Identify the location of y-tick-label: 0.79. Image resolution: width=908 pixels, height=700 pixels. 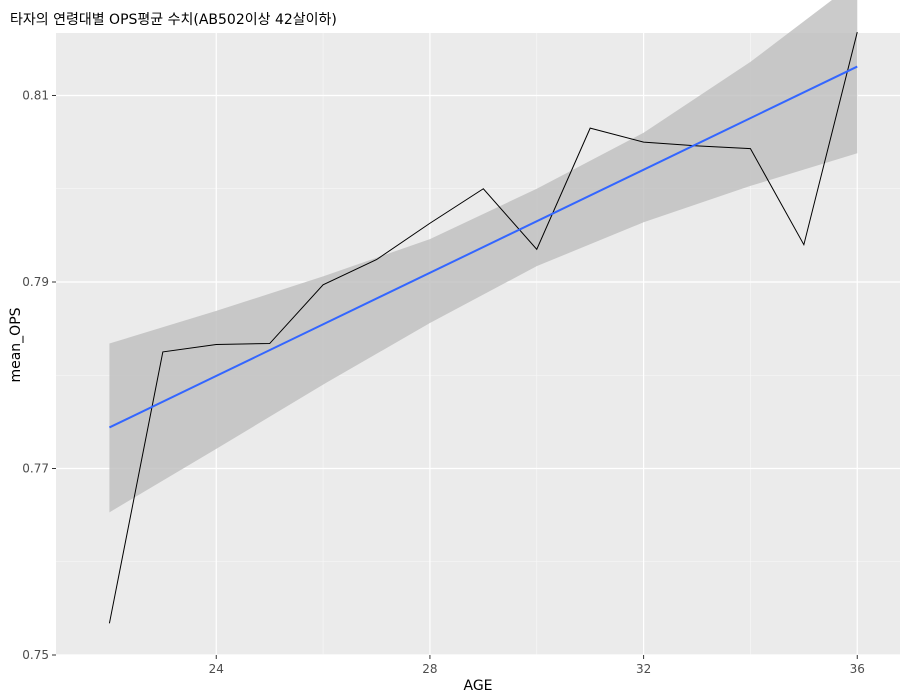
(35, 282).